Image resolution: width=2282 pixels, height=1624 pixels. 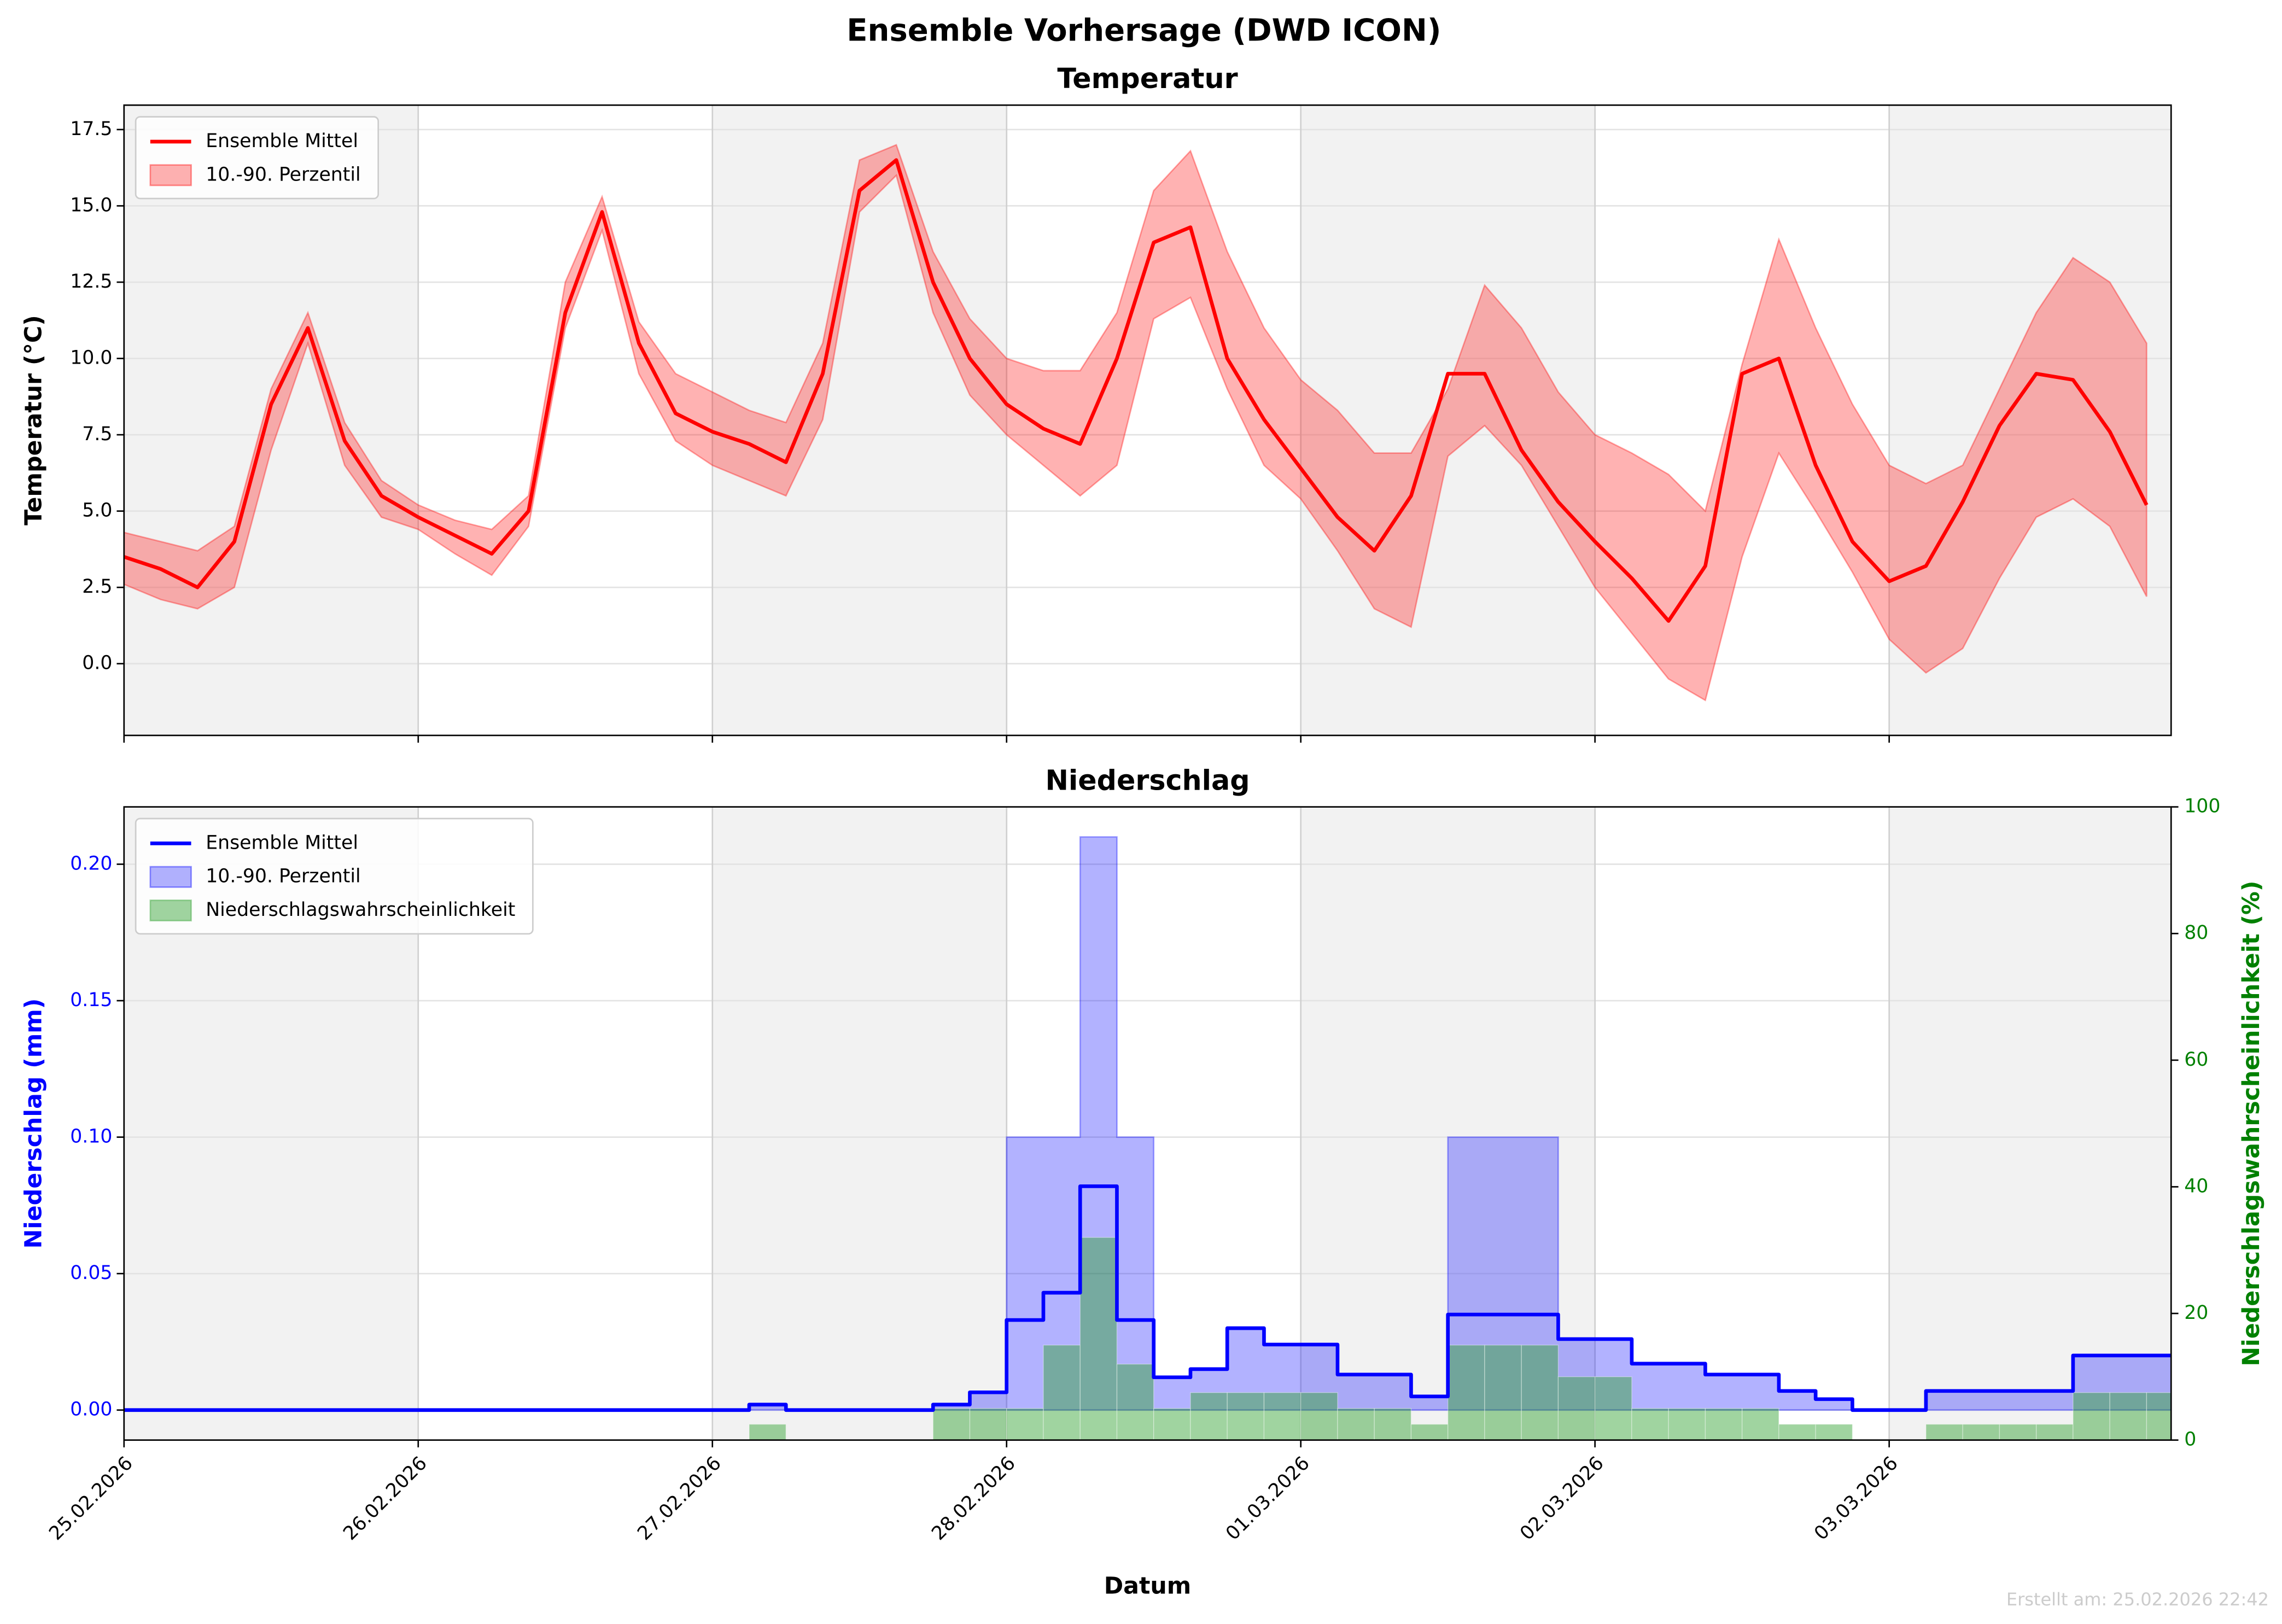 What do you see at coordinates (91, 129) in the screenshot?
I see `y-tick-label: 17.5` at bounding box center [91, 129].